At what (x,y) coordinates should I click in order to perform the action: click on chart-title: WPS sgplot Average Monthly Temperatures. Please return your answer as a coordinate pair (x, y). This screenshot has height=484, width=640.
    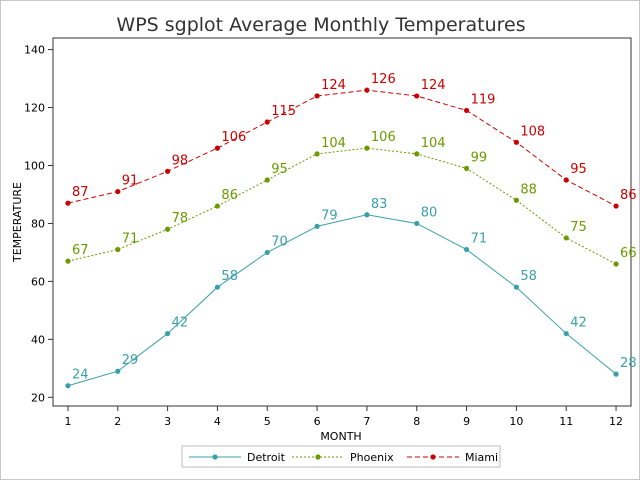
    Looking at the image, I should click on (320, 25).